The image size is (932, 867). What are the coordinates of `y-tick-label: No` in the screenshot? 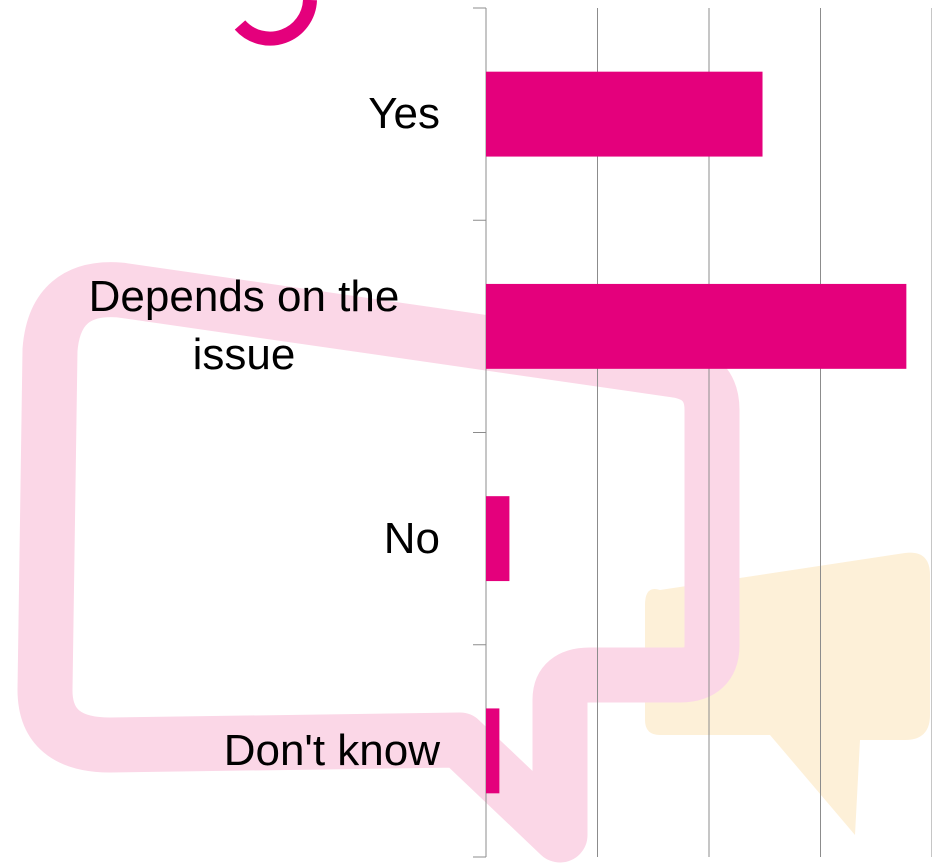 It's located at (411, 538).